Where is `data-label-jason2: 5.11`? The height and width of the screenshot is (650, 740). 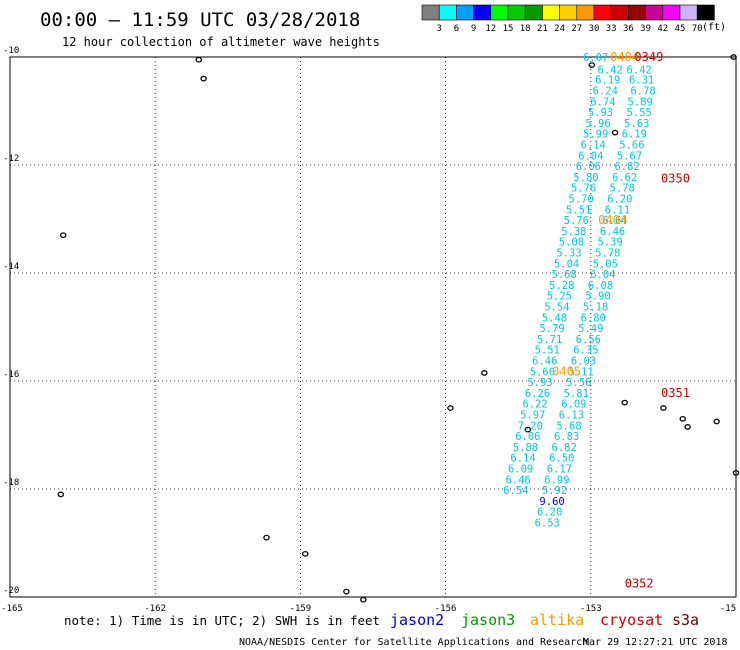 data-label-jason2: 5.11 is located at coordinates (580, 372).